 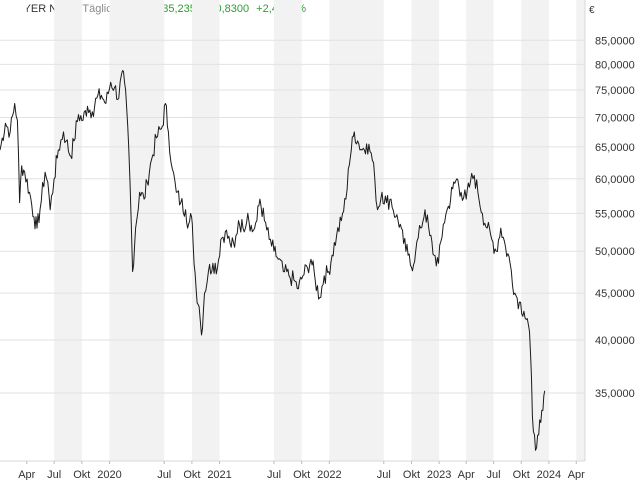 I want to click on x-tick-label: 2024, so click(x=549, y=474).